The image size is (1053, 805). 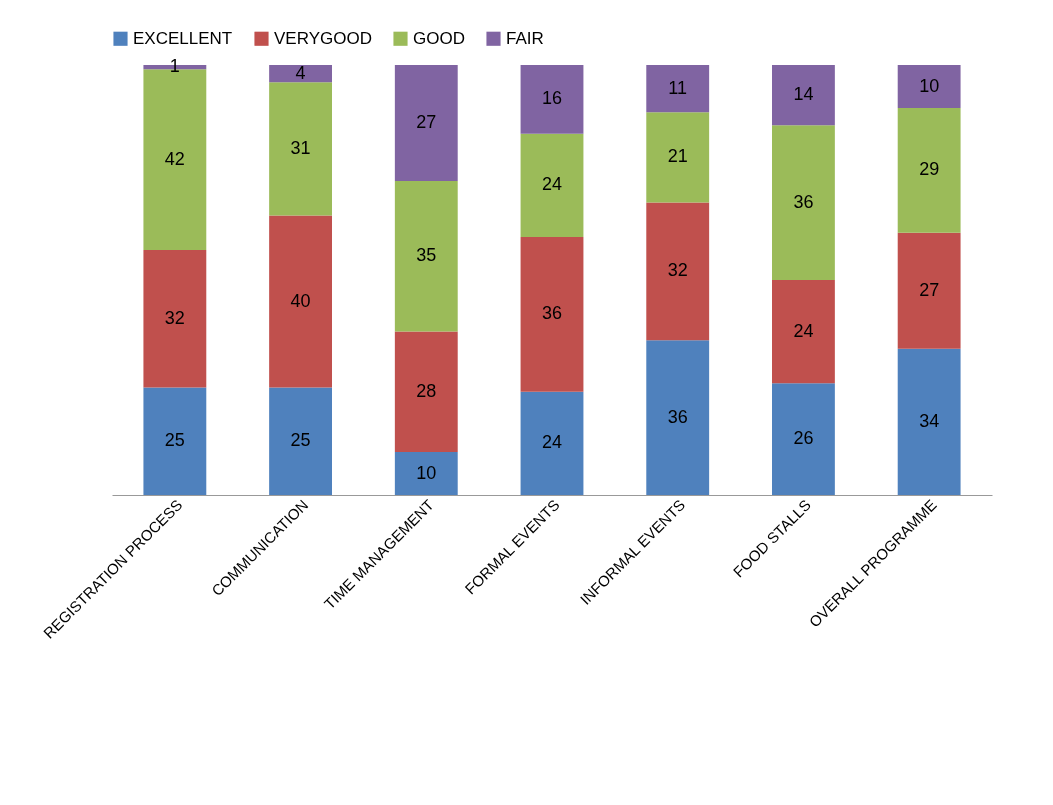 I want to click on data-label: 26, so click(x=803, y=438).